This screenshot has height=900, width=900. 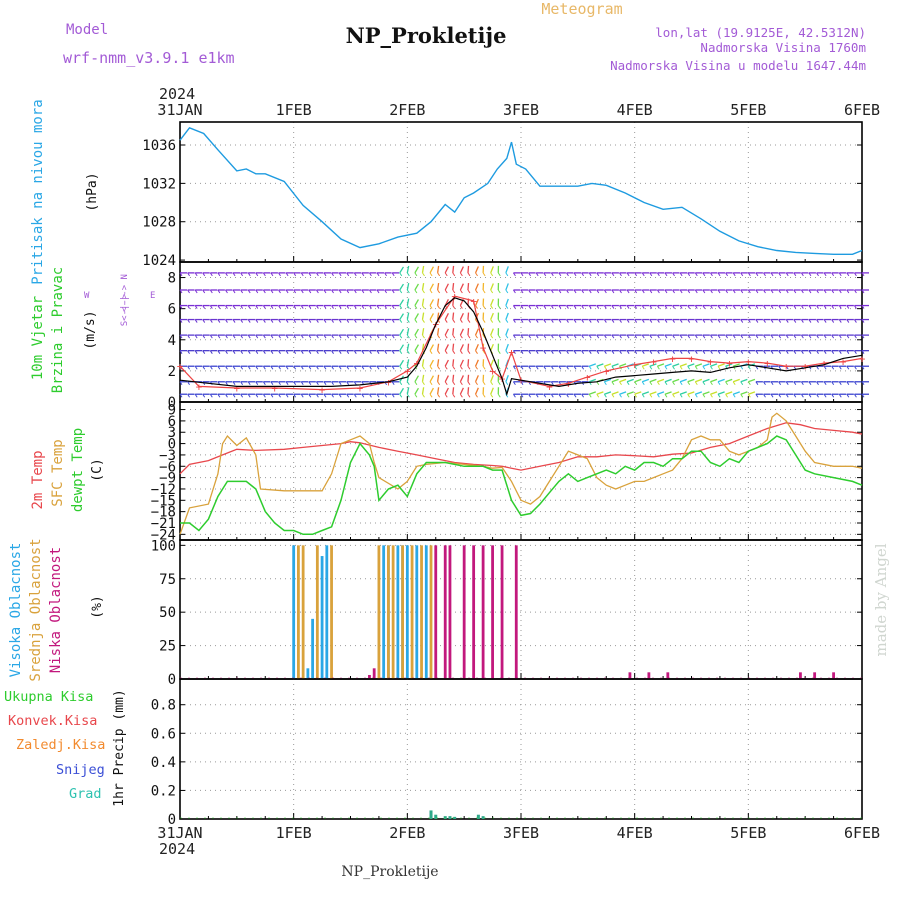 I want to click on temp-unit: (C), so click(x=97, y=469).